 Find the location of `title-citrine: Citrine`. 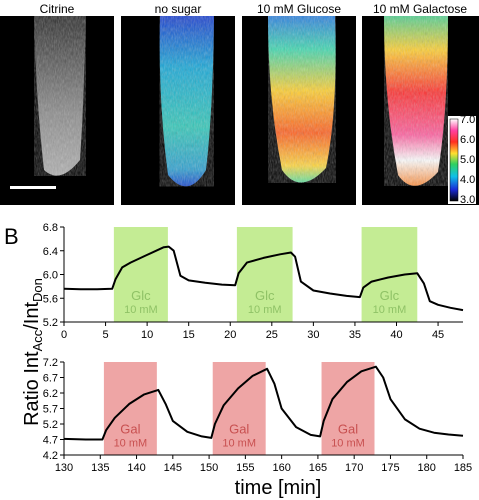

title-citrine: Citrine is located at coordinates (57, 9).